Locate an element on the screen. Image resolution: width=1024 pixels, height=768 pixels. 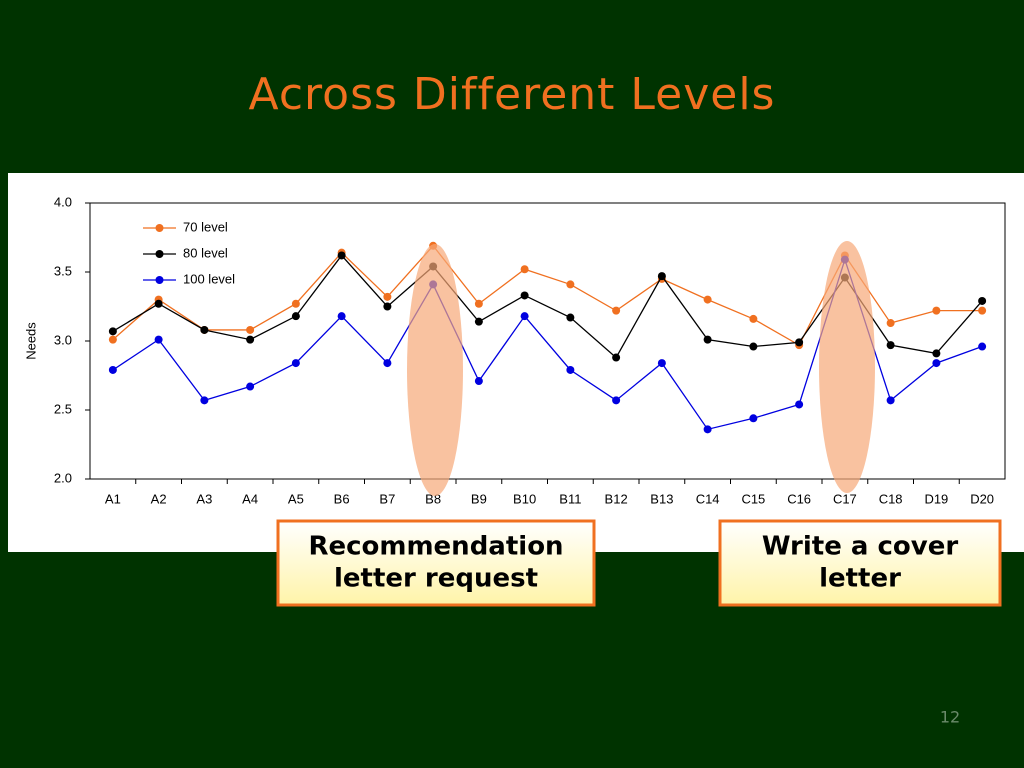
x-tick-label: A3 is located at coordinates (204, 498).